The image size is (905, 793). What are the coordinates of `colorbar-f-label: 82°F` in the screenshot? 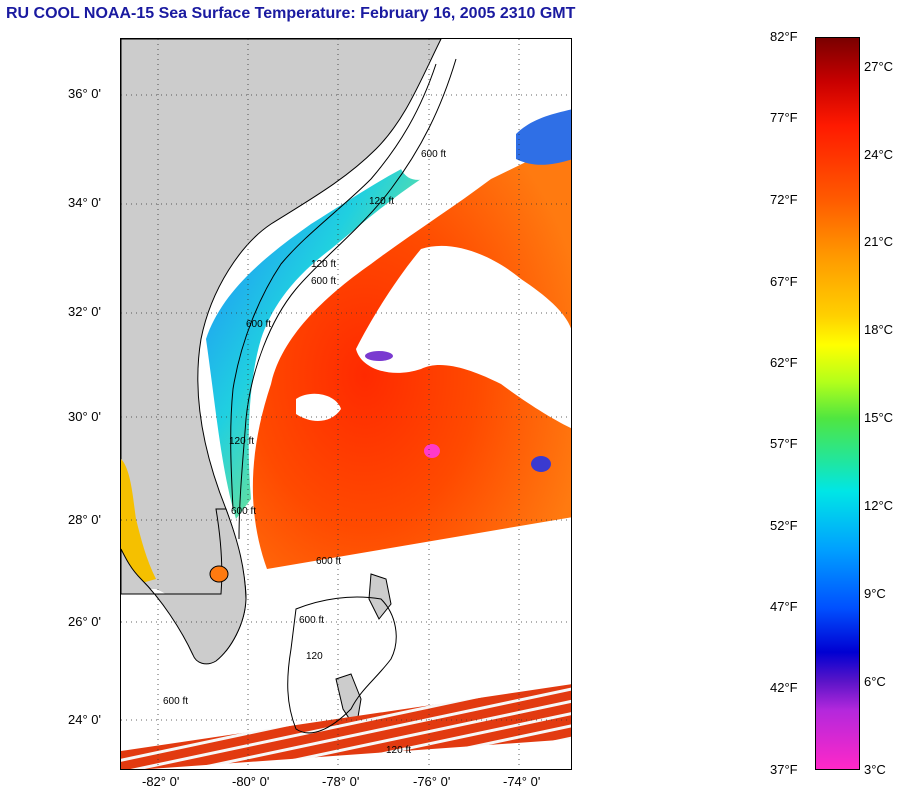 It's located at (784, 36).